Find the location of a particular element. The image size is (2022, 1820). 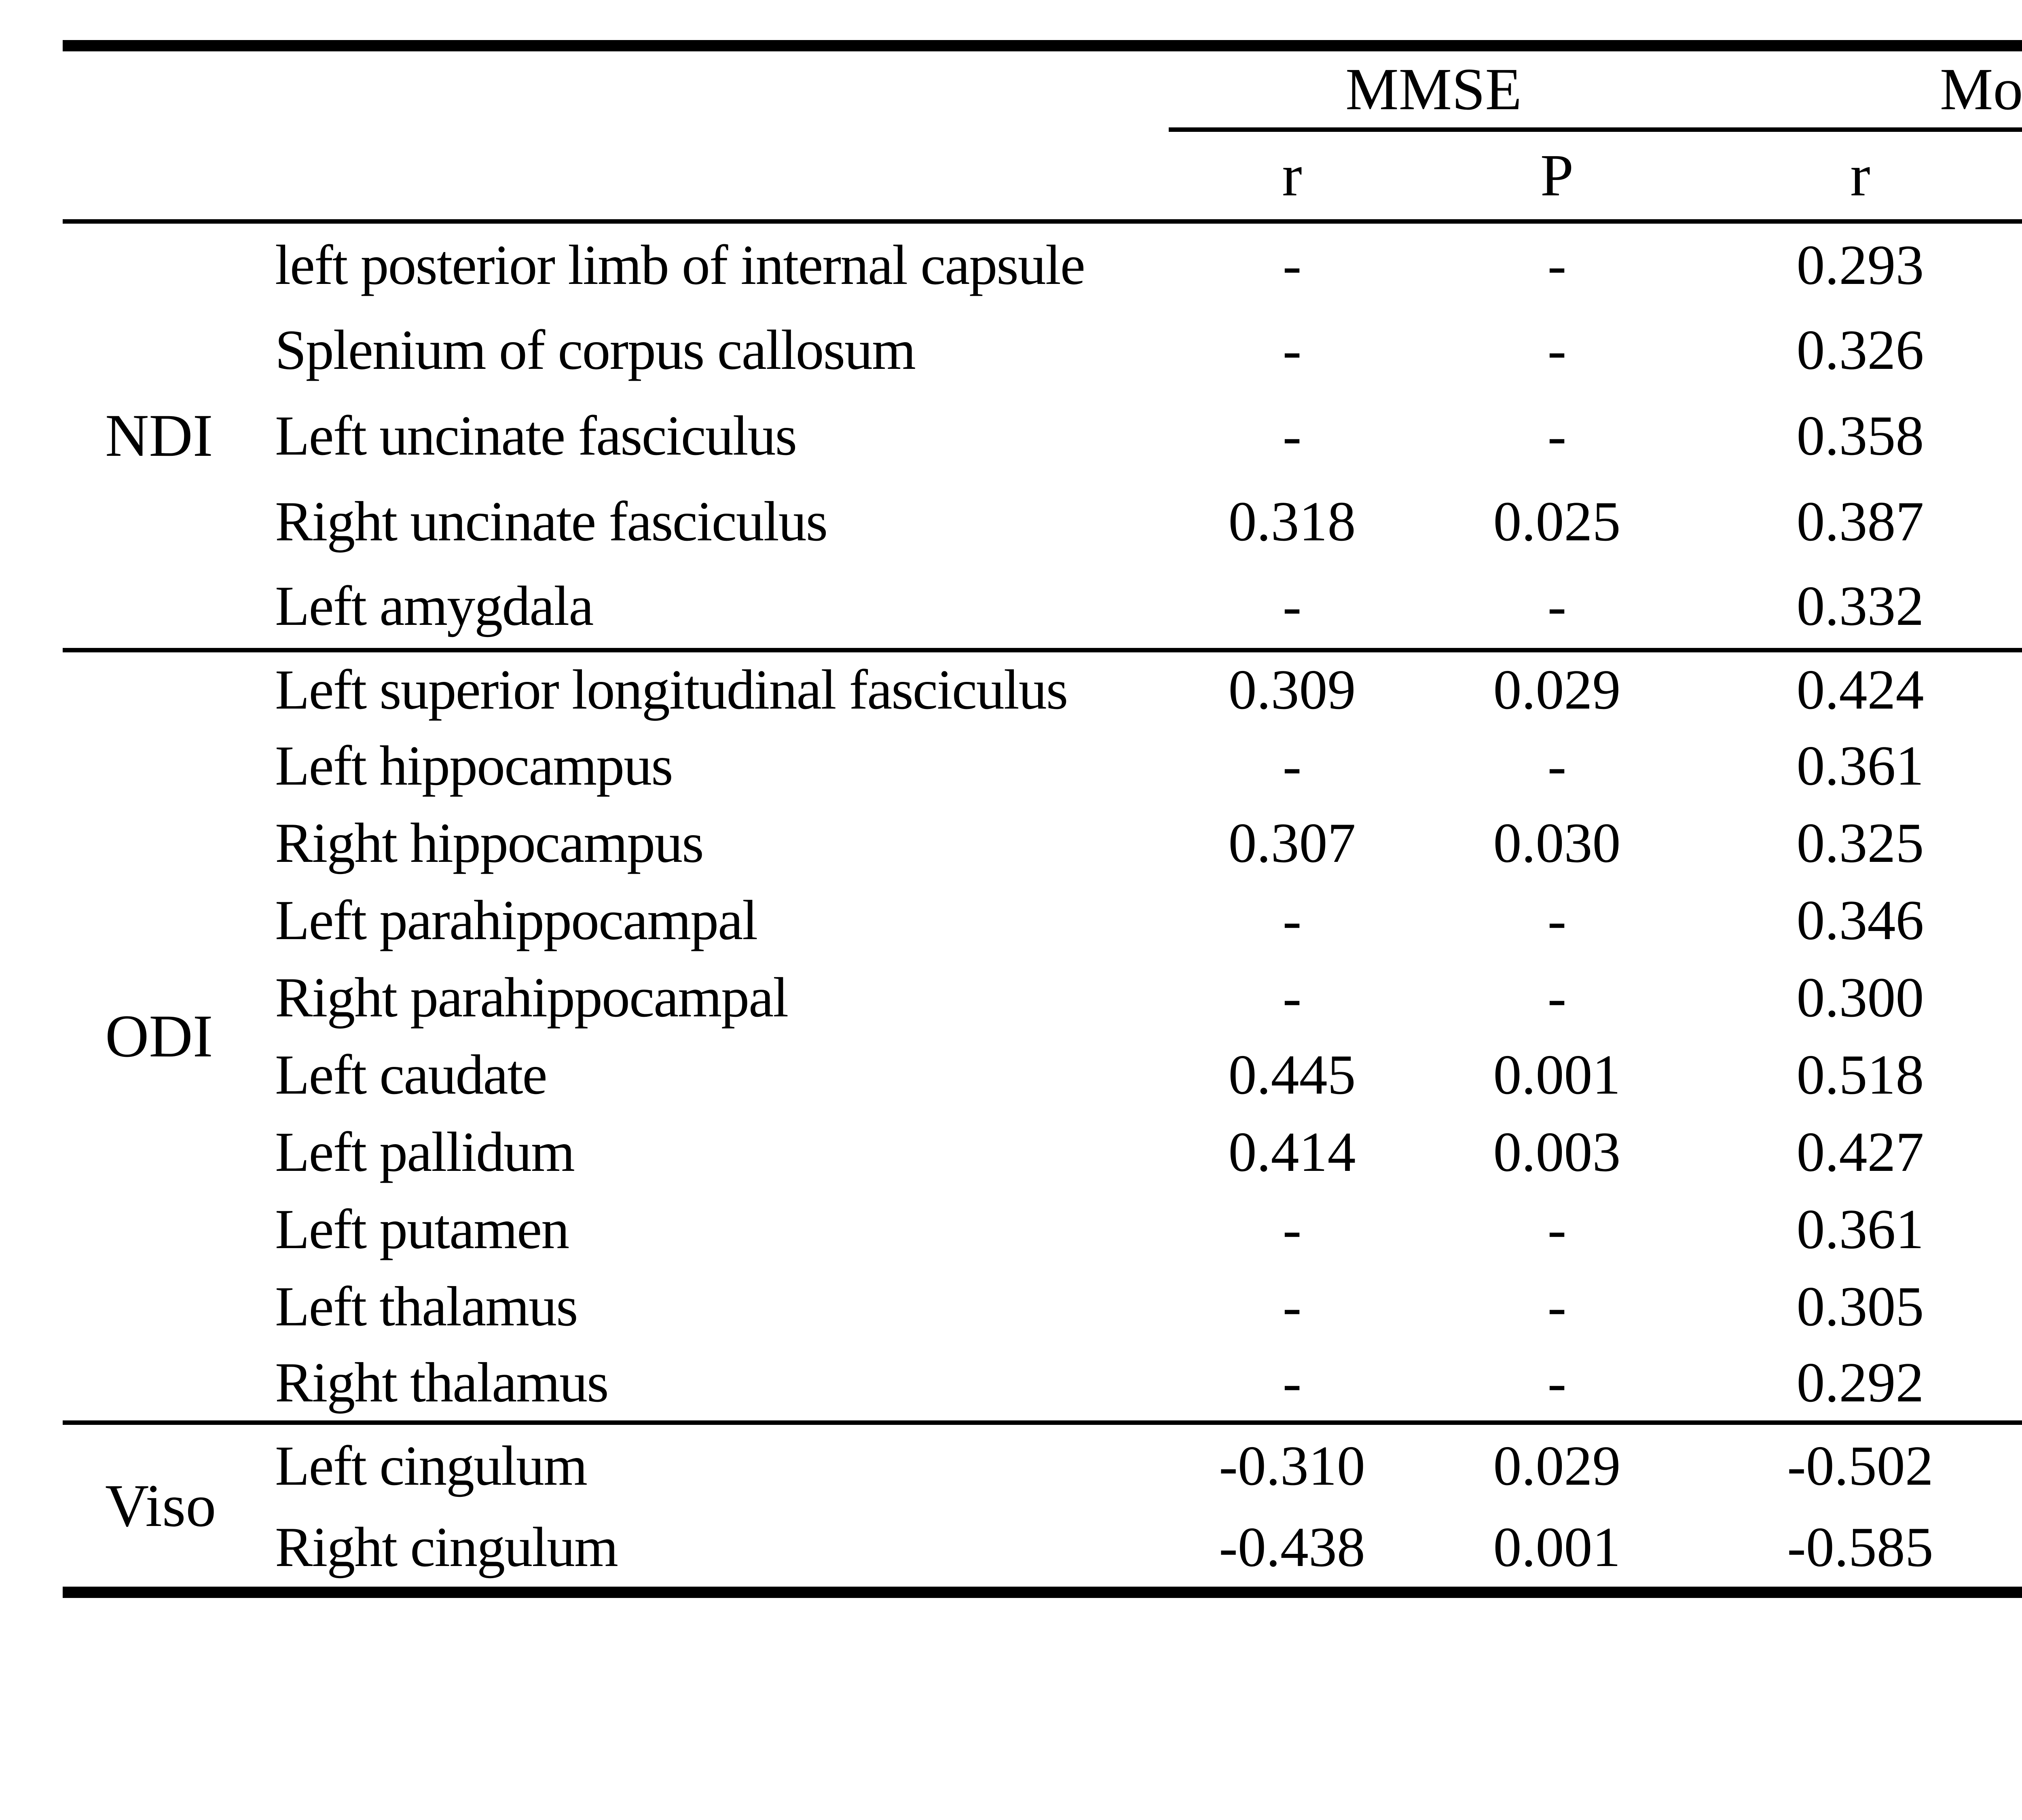

region-label: Splenium of corpus callosum is located at coordinates (595, 349).